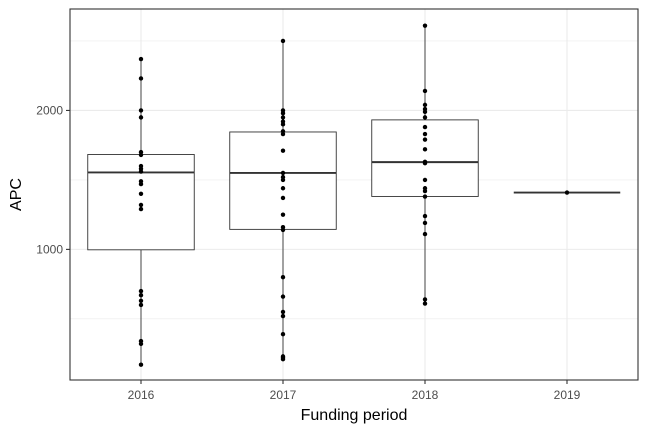  What do you see at coordinates (141, 395) in the screenshot?
I see `x-tick-label: 2016` at bounding box center [141, 395].